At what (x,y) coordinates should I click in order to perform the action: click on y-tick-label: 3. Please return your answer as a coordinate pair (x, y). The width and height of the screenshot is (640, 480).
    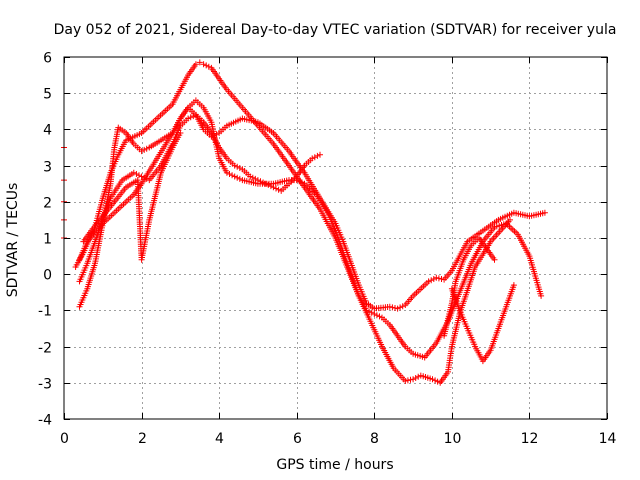
    Looking at the image, I should click on (47, 168).